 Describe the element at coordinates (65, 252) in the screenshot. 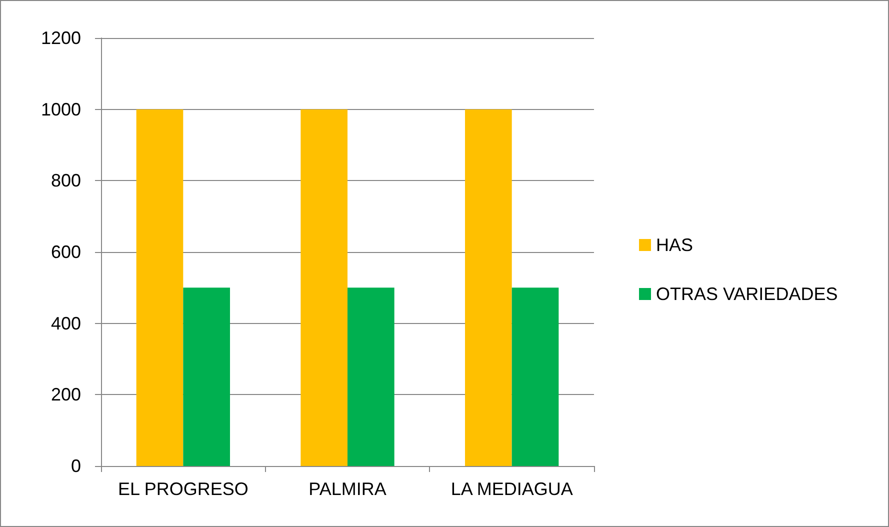

I see `y-tick-label: 600` at that location.